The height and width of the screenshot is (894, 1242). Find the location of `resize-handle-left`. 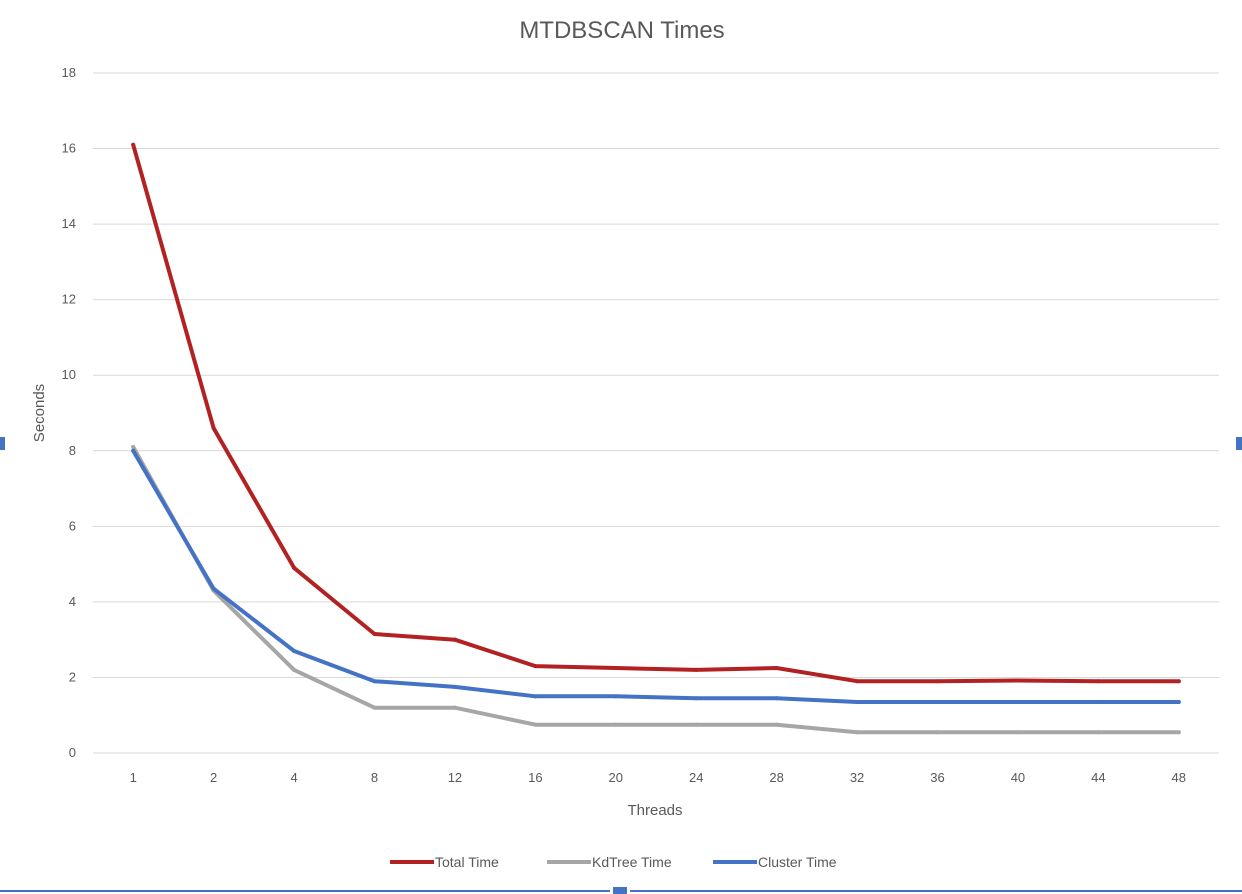

resize-handle-left is located at coordinates (2, 443).